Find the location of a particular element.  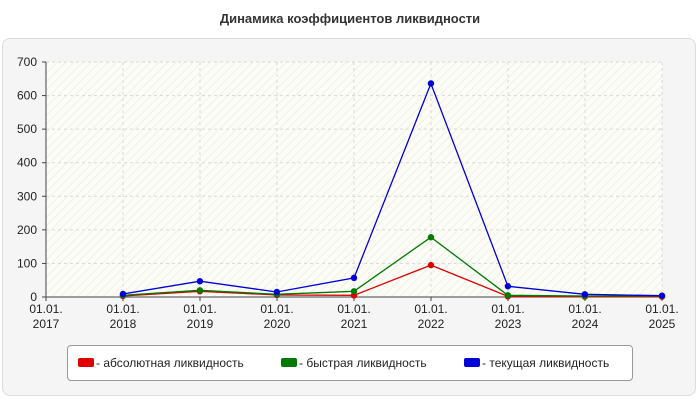

x-tick-label: 2021 is located at coordinates (354, 324).